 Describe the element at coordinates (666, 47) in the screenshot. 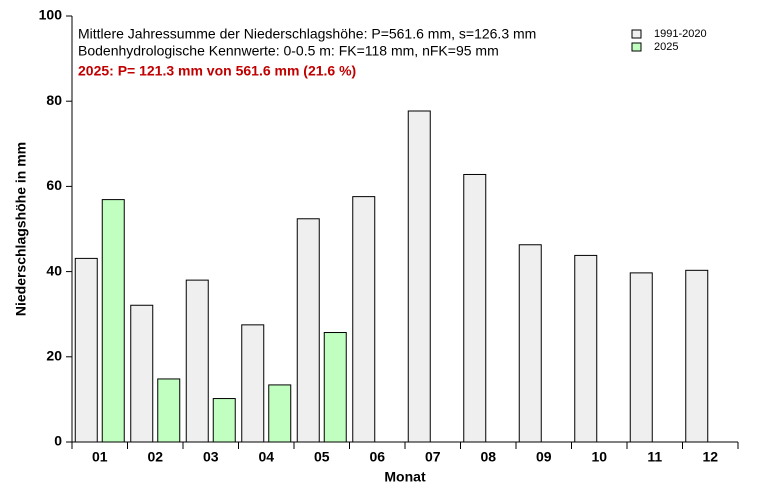

I see `legend-label: 2025` at that location.